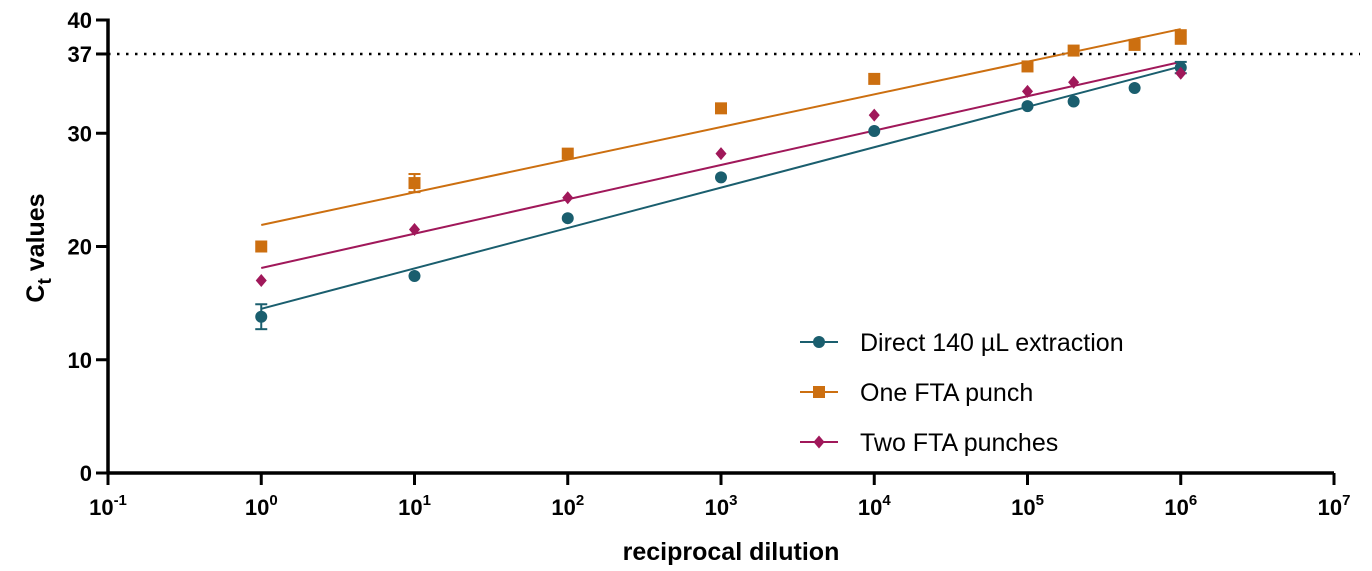  Describe the element at coordinates (80, 247) in the screenshot. I see `y-tick-label: 20` at that location.